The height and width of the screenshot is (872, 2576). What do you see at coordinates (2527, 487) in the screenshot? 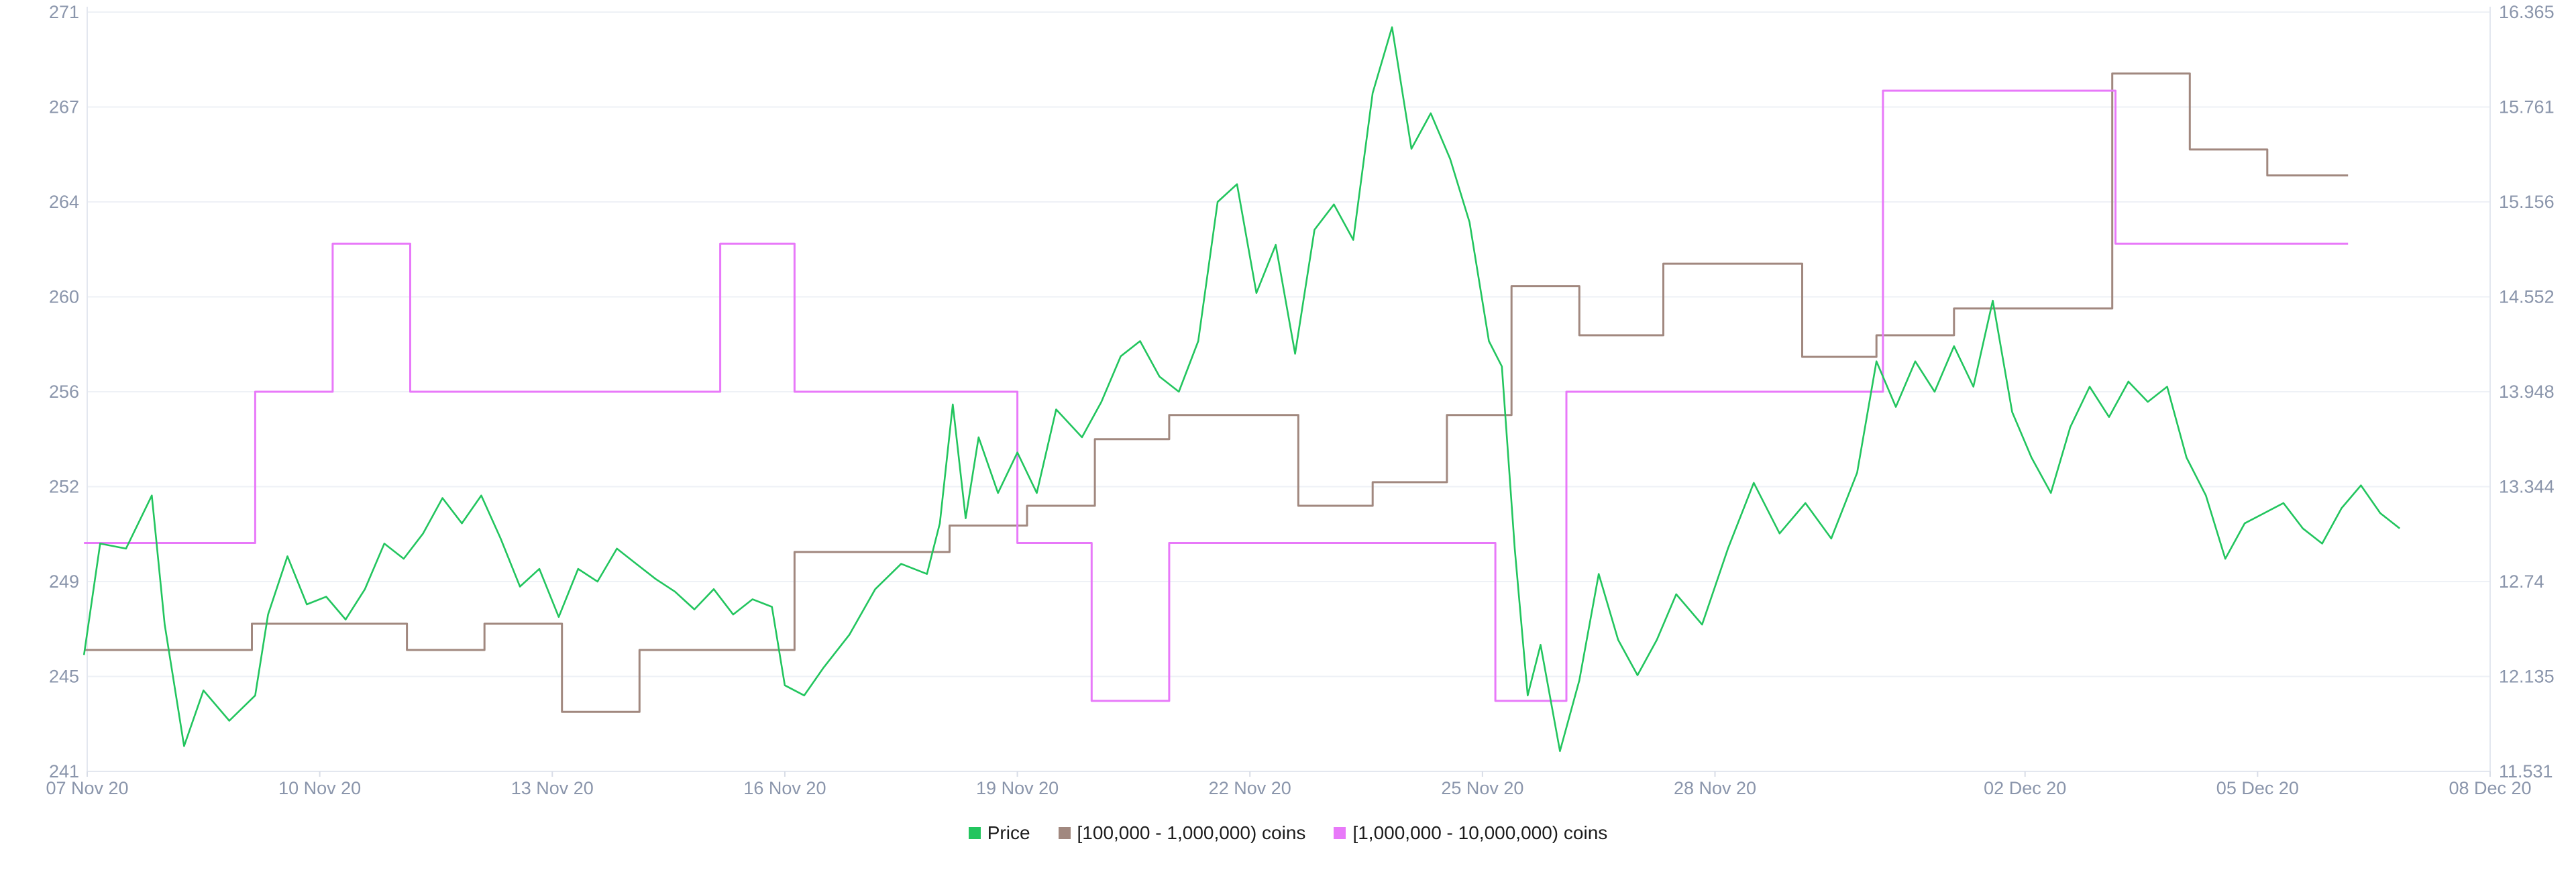
I see `y-right-tick-label: 13.344` at bounding box center [2527, 487].